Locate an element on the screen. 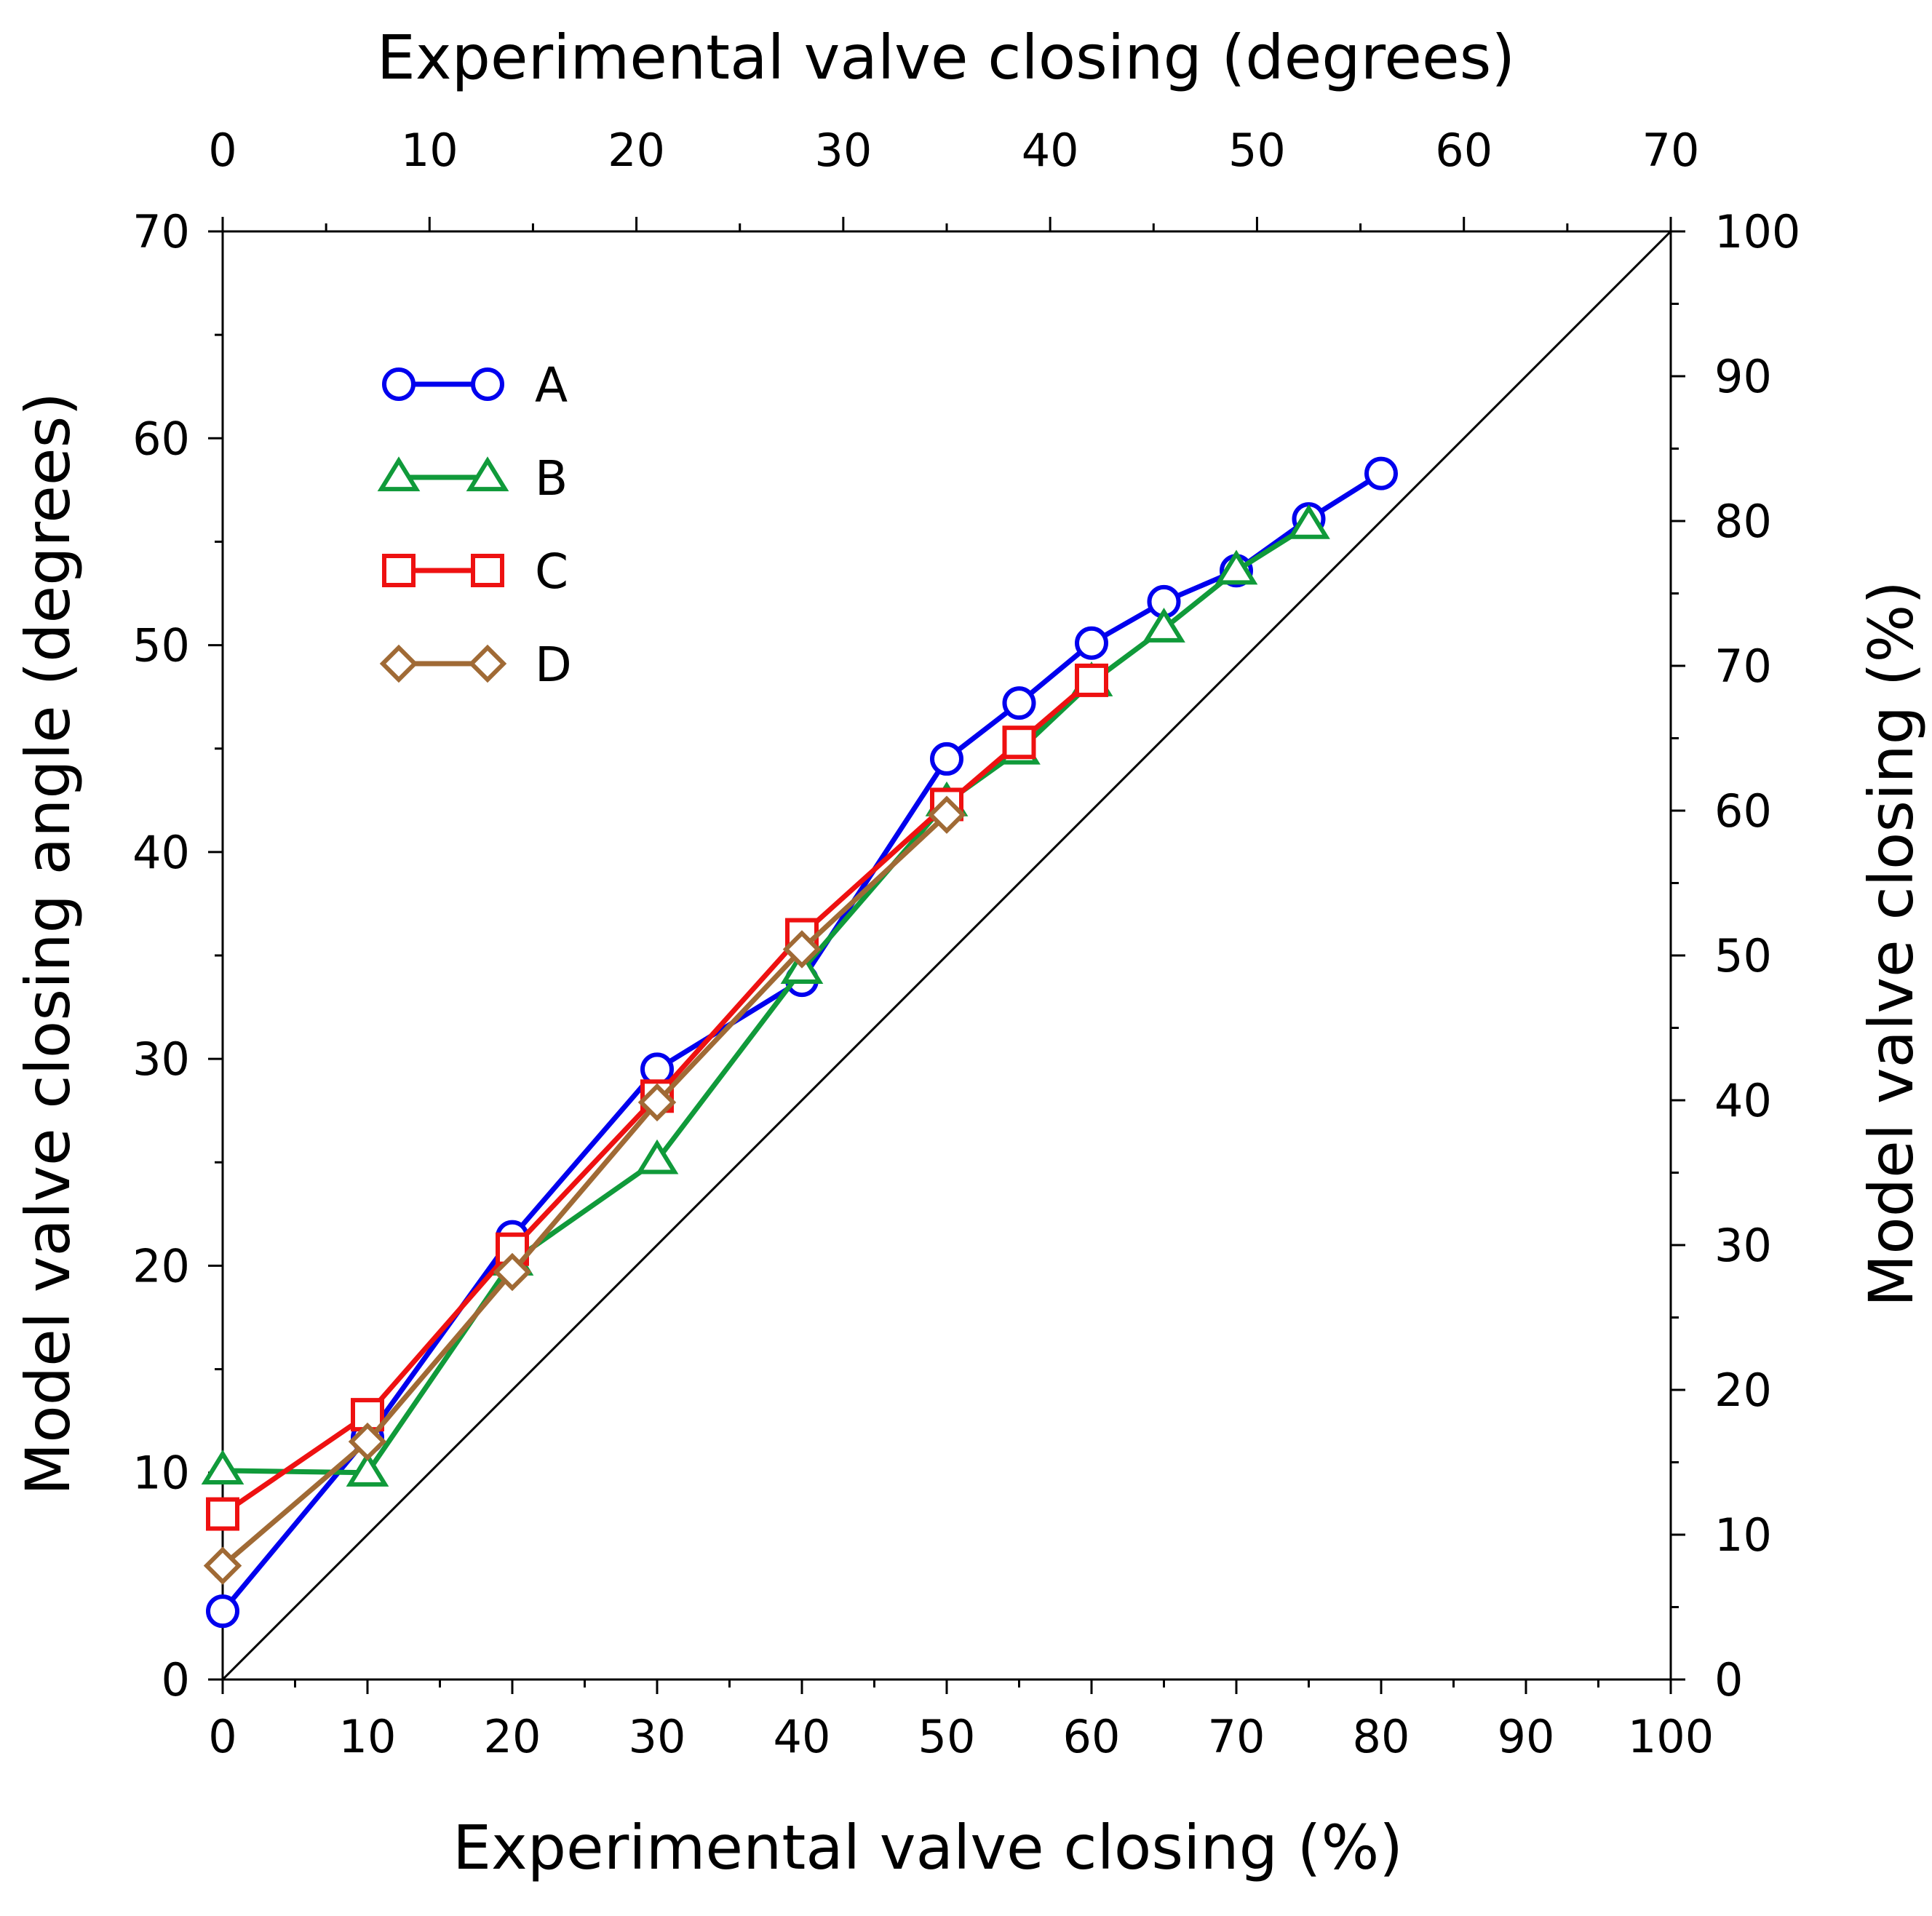 This screenshot has height=1916, width=1932. x2-tick-label: 60 is located at coordinates (1463, 150).